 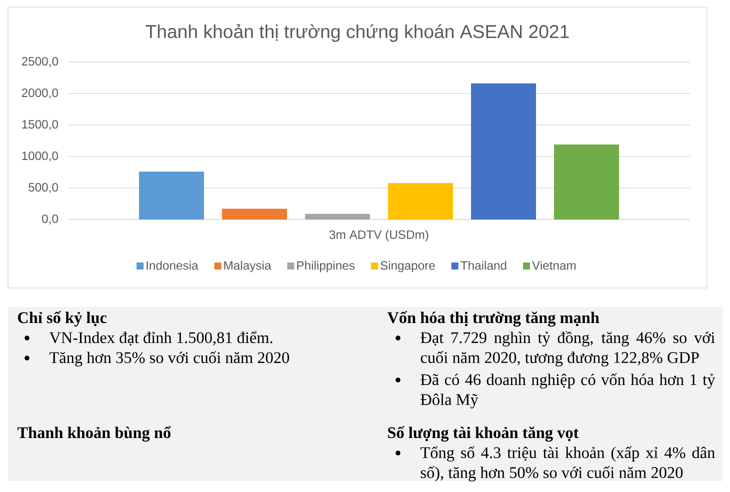 I want to click on text: Số lượng tài khoản tăng vọt, so click(x=483, y=434).